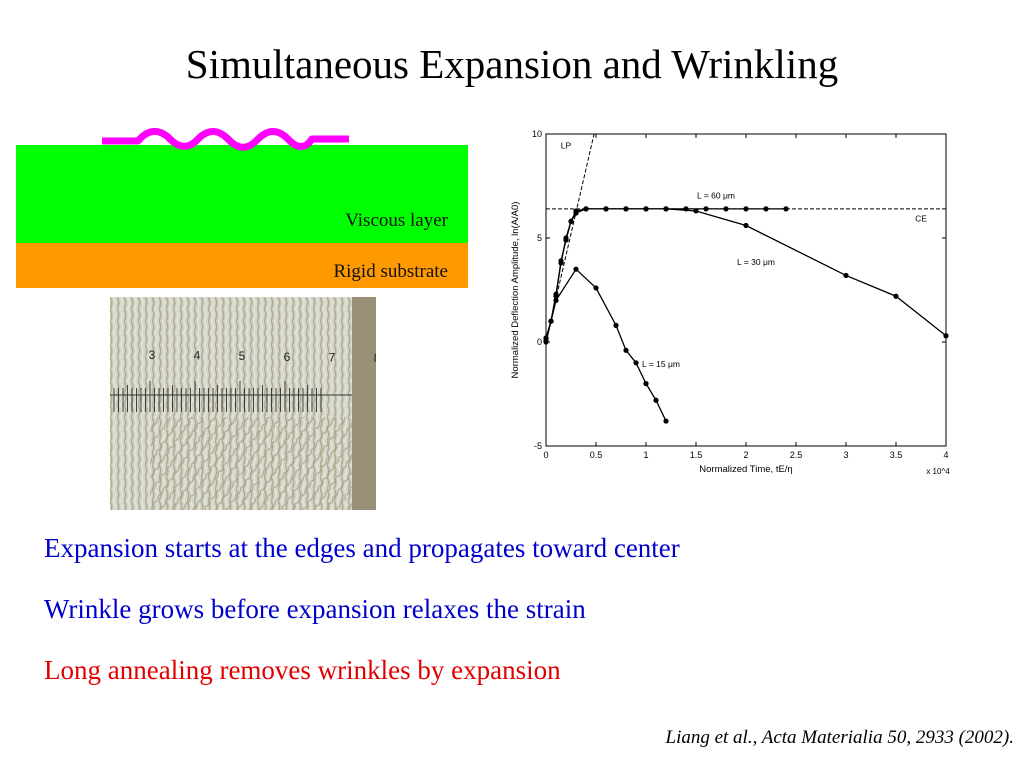 The image size is (1024, 768). Describe the element at coordinates (745, 455) in the screenshot. I see `x-tick-label: 2` at that location.